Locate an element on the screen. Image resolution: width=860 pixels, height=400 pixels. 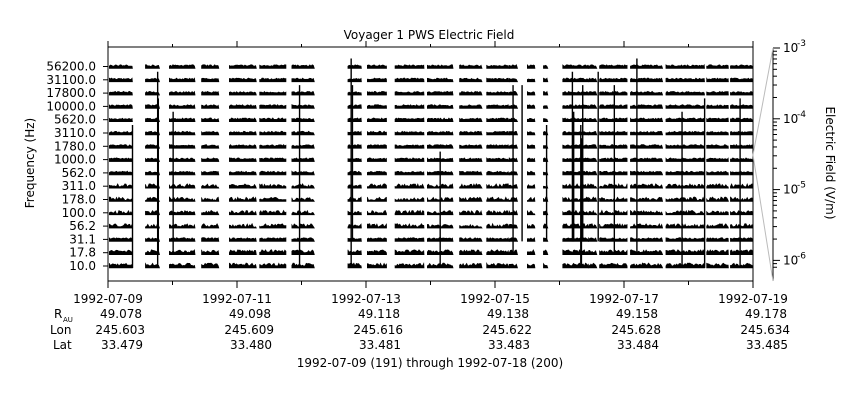
frequency-channel-31.1 is located at coordinates (431, 239).